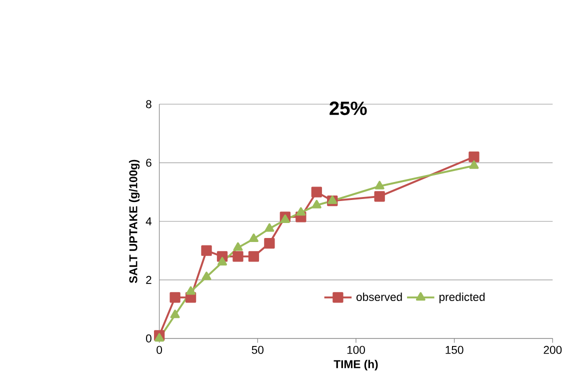 Image resolution: width=565 pixels, height=373 pixels. Describe the element at coordinates (379, 296) in the screenshot. I see `legend-label: observed` at that location.